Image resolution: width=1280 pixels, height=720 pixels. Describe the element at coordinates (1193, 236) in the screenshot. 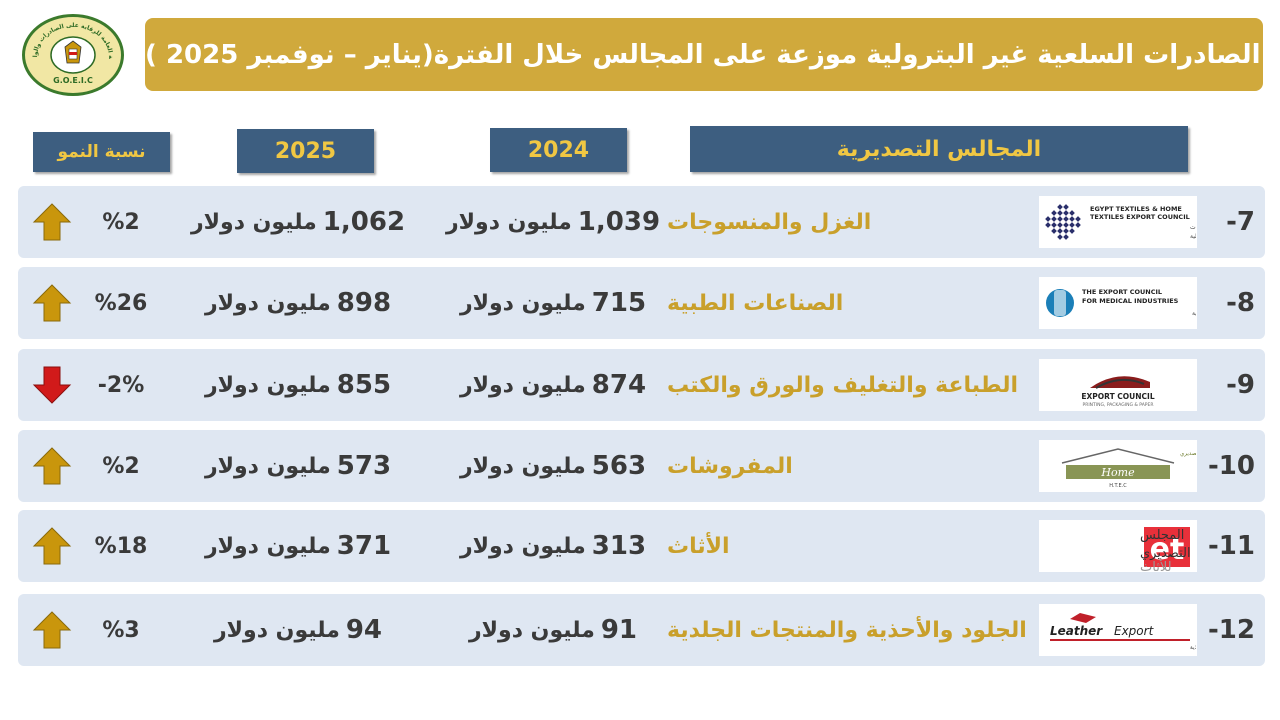

I see `svg-text: والمفروشات المنزلية` at that location.